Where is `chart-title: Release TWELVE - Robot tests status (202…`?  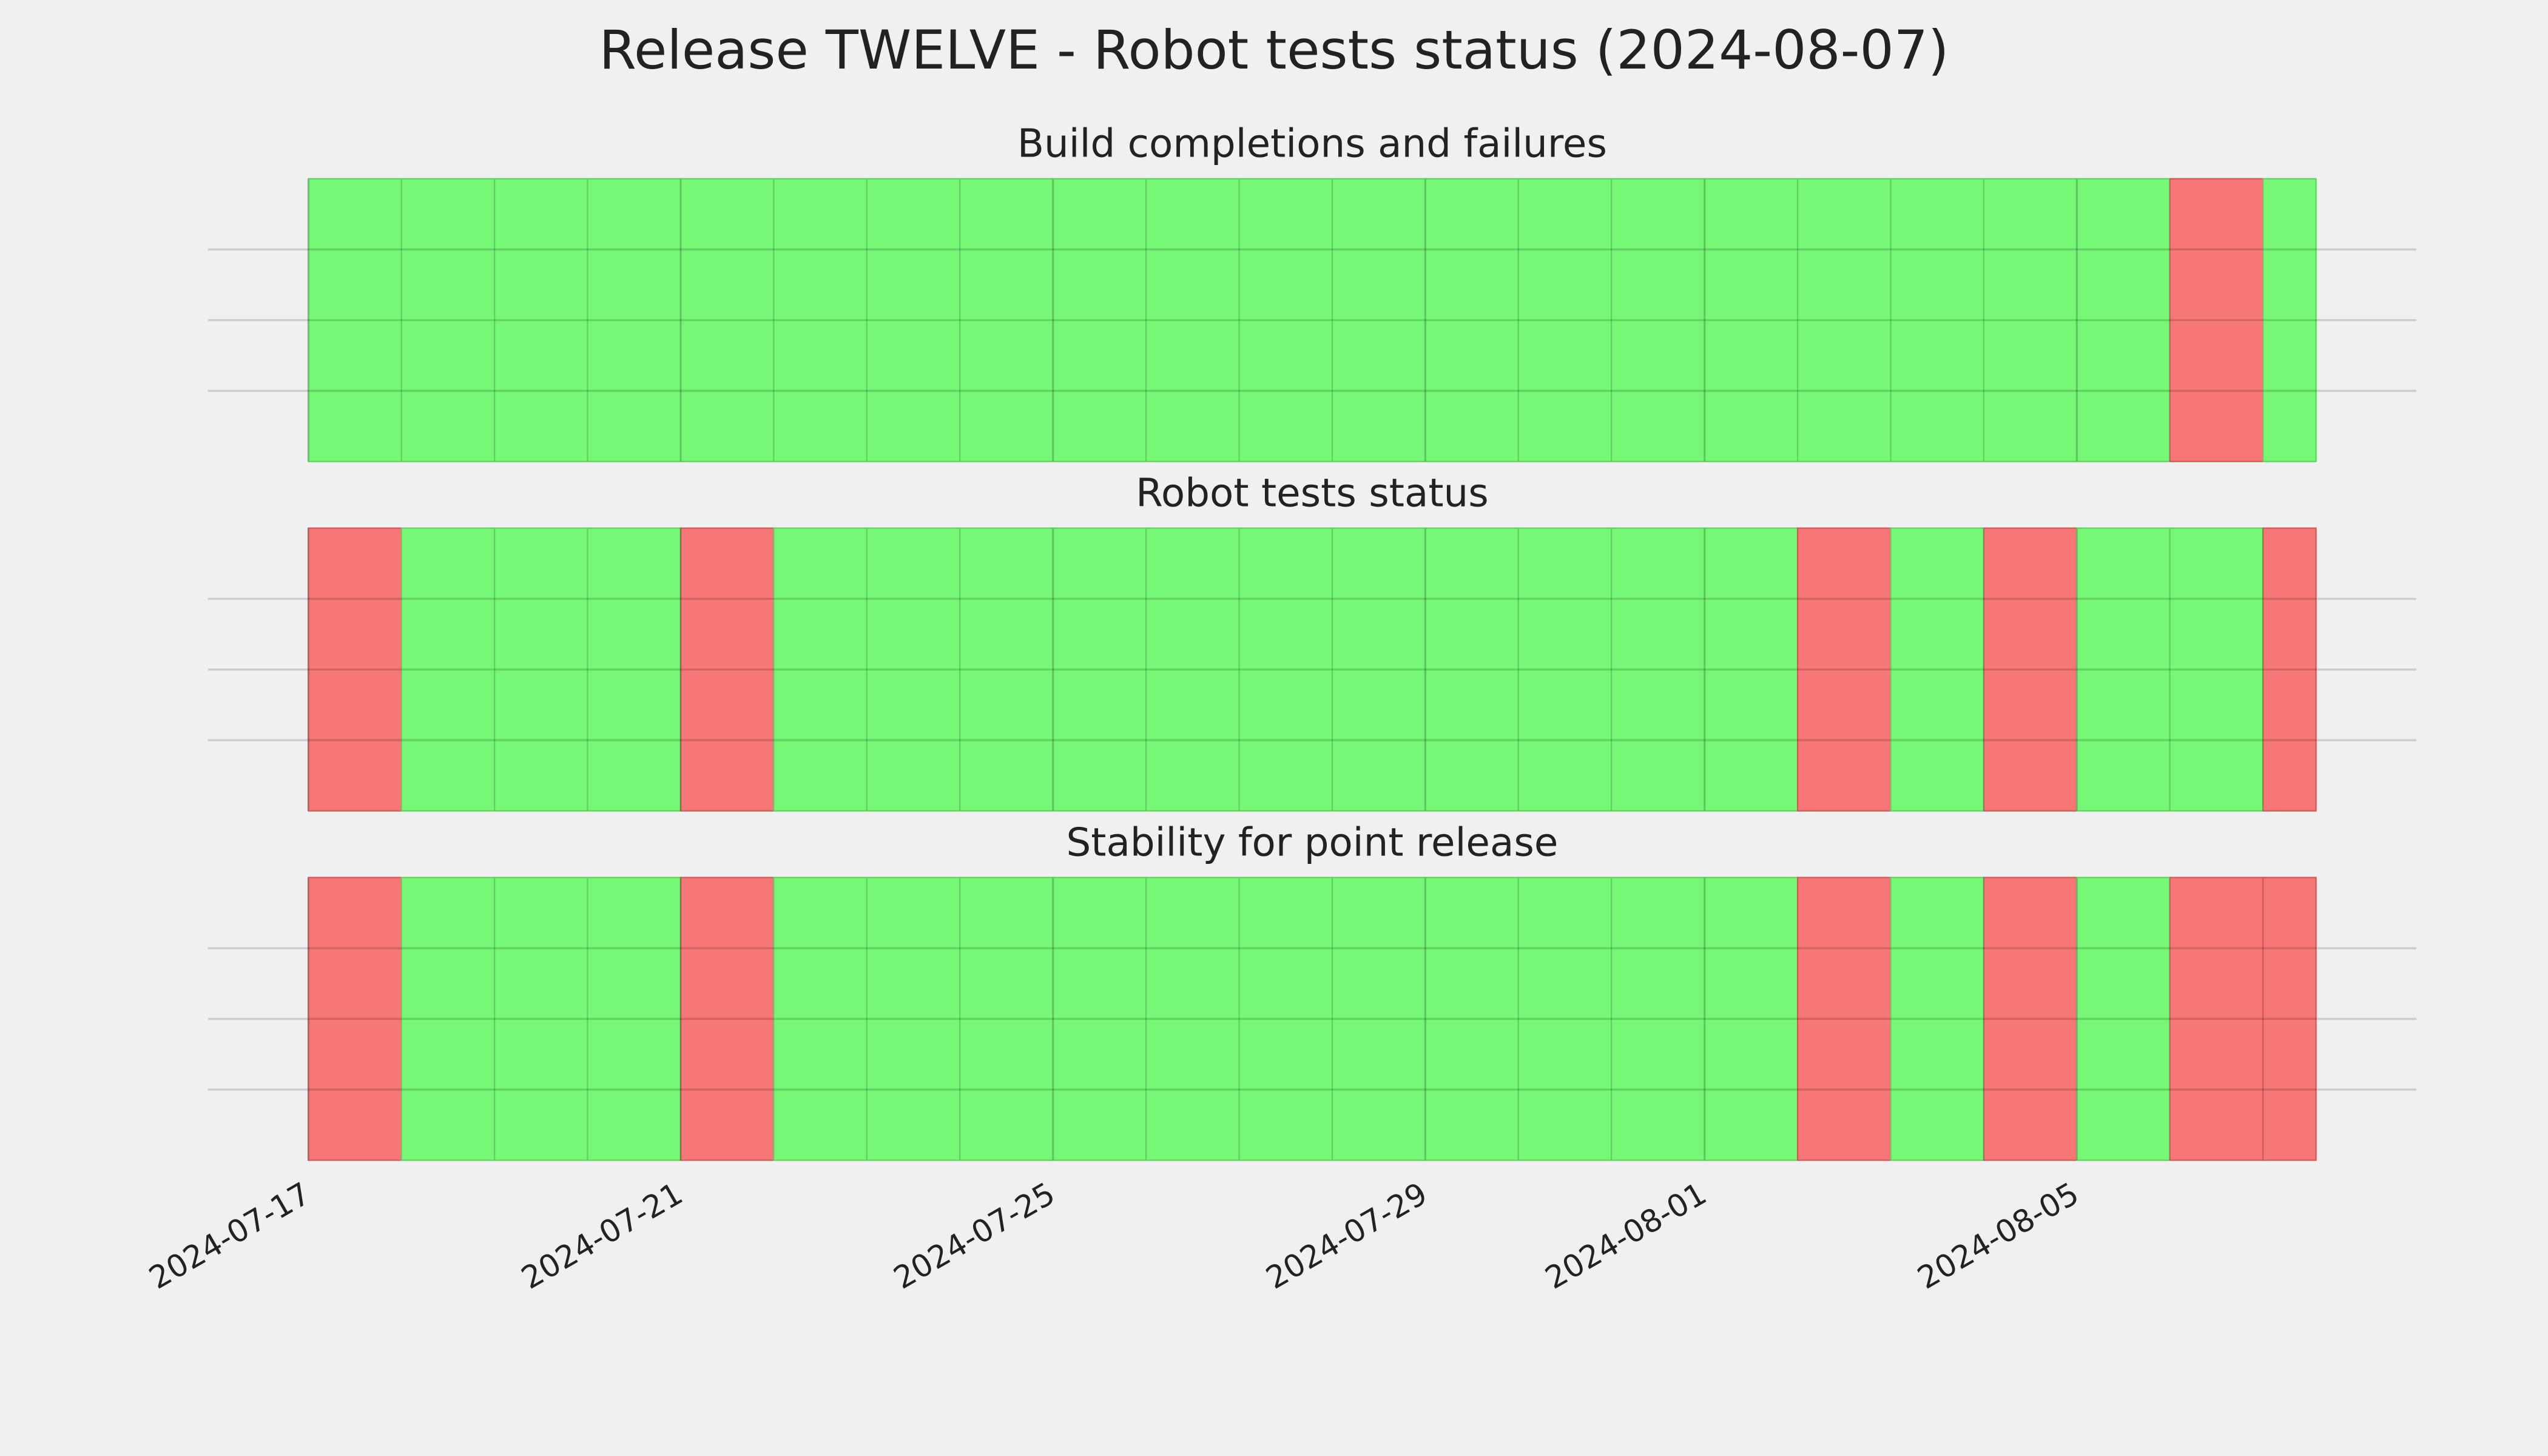
chart-title: Release TWELVE - Robot tests status (202… is located at coordinates (1274, 50).